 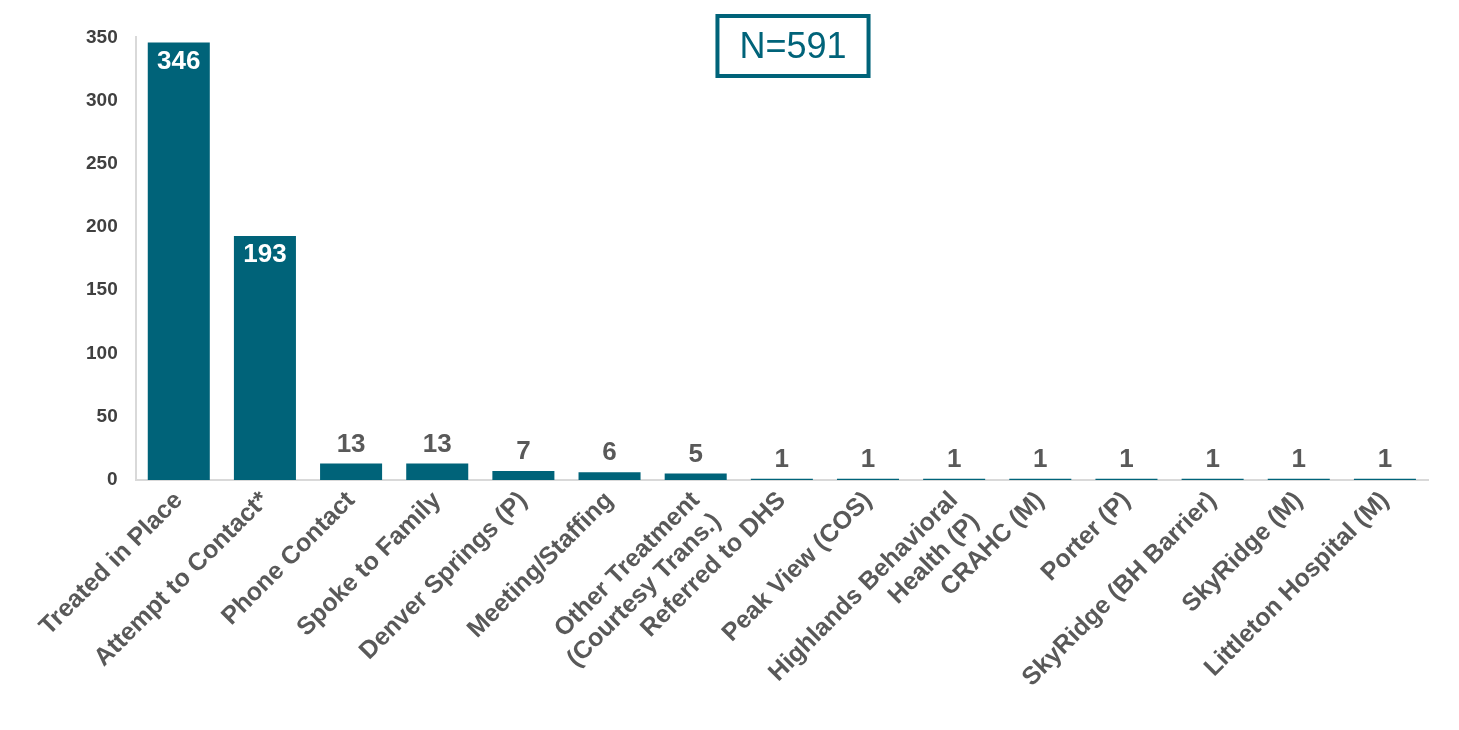 What do you see at coordinates (609, 451) in the screenshot?
I see `data-label: 6` at bounding box center [609, 451].